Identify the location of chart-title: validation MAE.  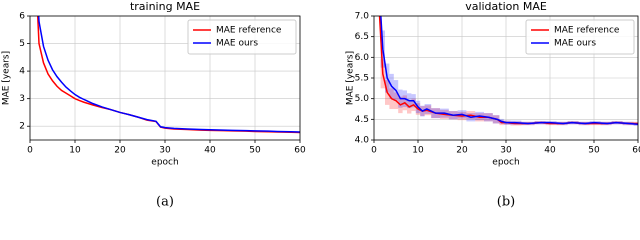
(506, 6).